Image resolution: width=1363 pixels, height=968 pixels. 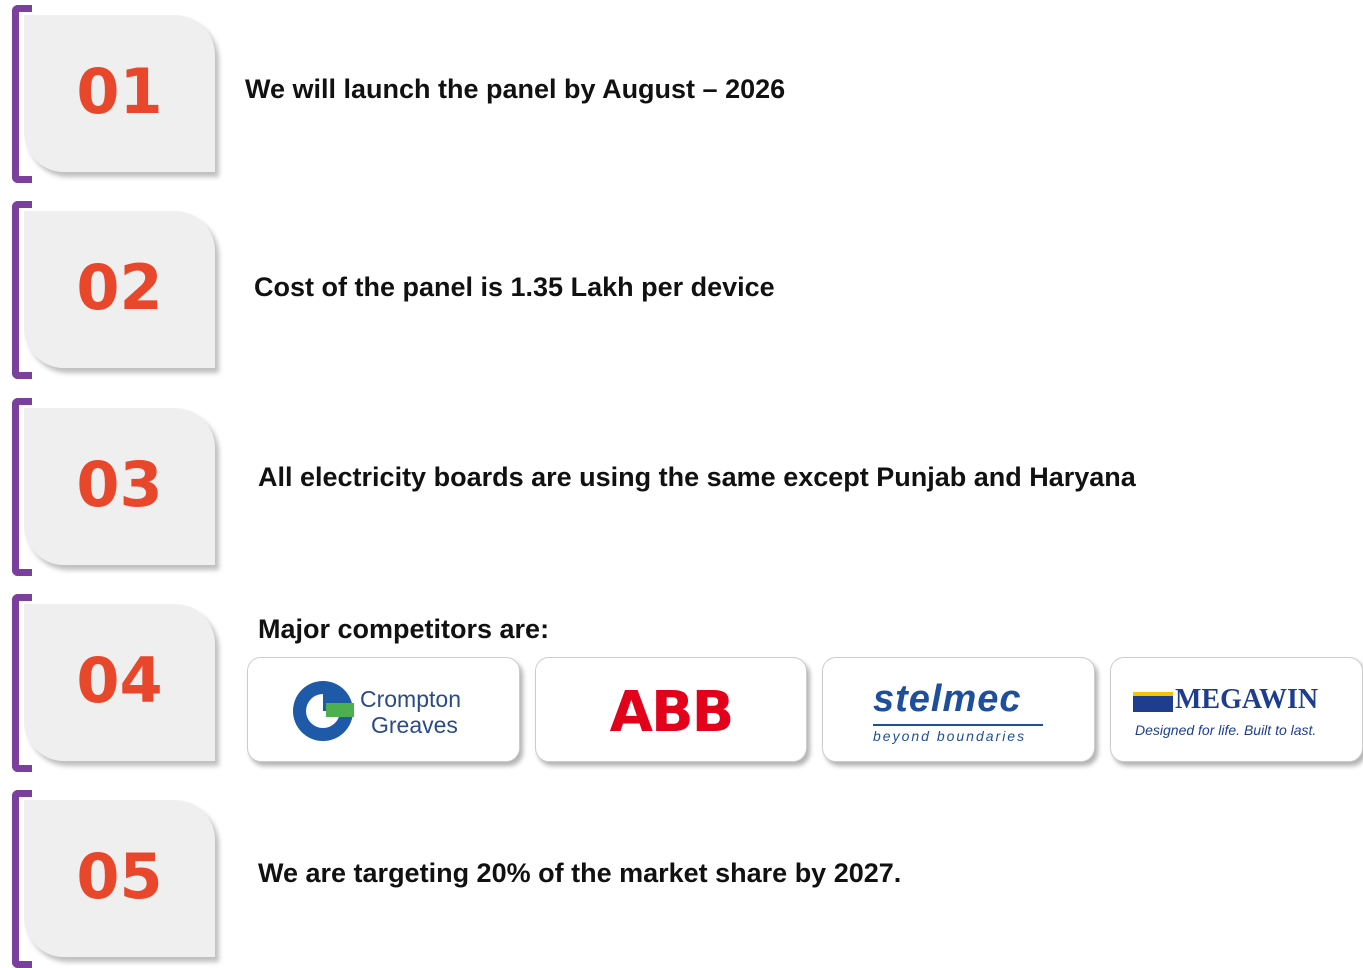 I want to click on logo-line, so click(x=958, y=725).